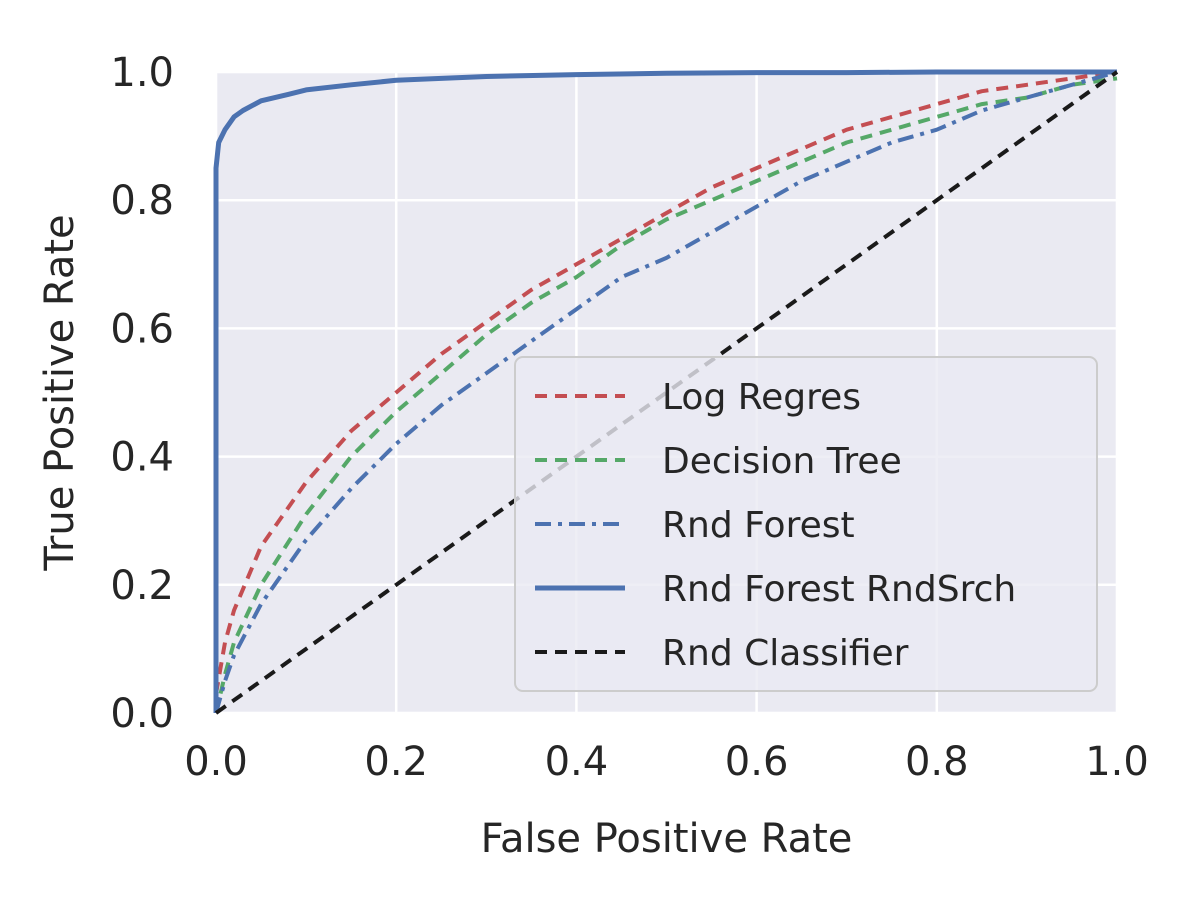 This screenshot has width=1200, height=900. I want to click on legend-label: Rnd Forest RndSrch, so click(839, 589).